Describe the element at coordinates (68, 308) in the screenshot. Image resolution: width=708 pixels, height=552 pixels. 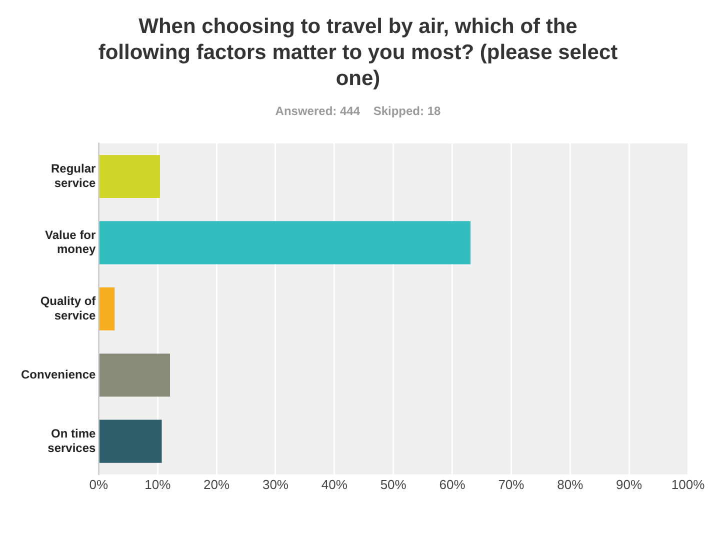
I see `y-tick-label: Quality of service` at that location.